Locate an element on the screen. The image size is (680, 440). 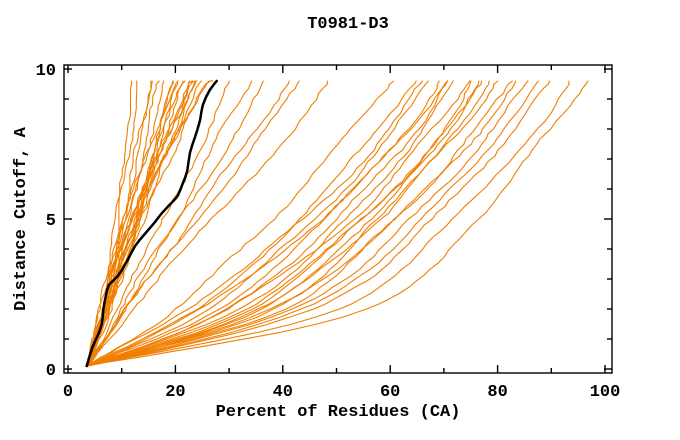
highlighted-model-curve is located at coordinates (151, 223).